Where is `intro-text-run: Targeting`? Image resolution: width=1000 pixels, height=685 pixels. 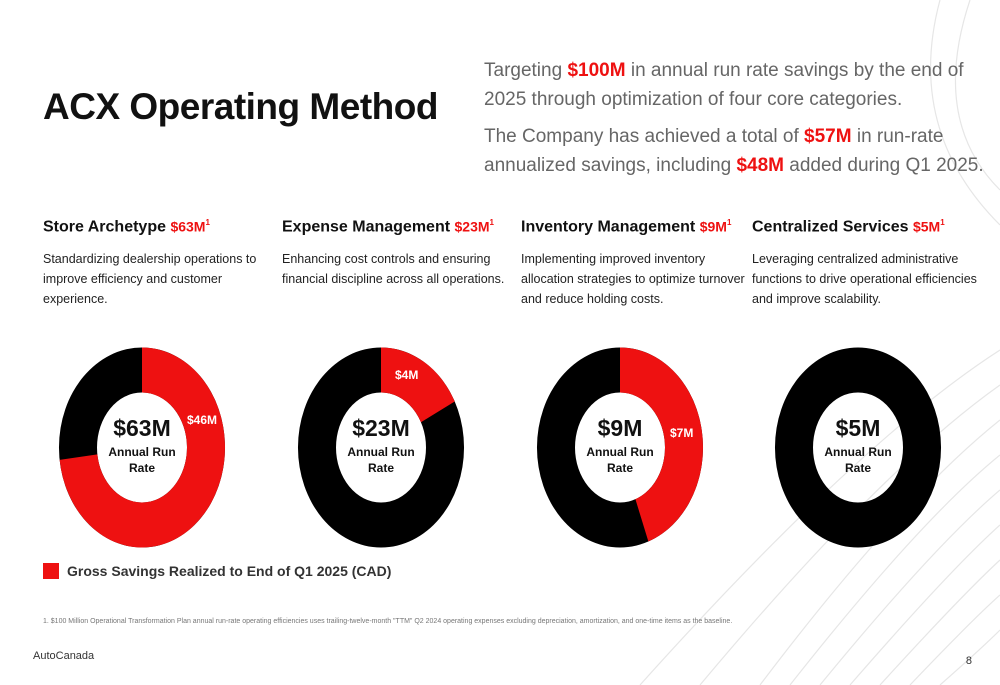 intro-text-run: Targeting is located at coordinates (526, 70).